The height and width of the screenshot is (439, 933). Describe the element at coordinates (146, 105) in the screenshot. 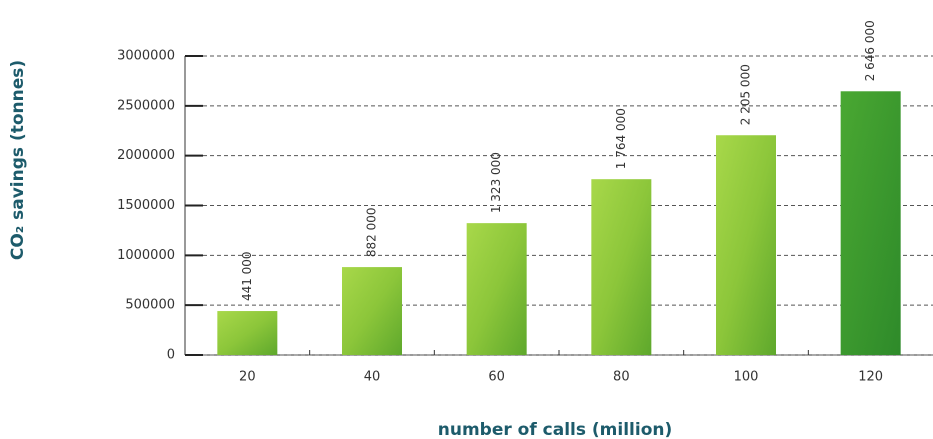

I see `y-tick-label: 2500000` at that location.